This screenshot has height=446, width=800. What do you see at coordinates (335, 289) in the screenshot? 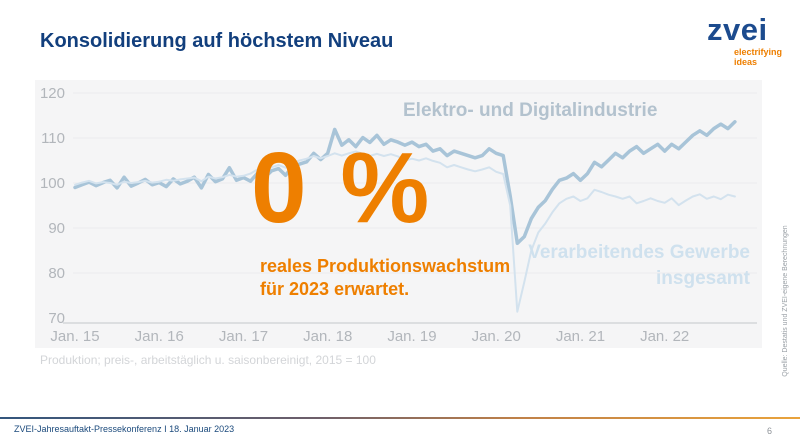
I see `annotation-text-line2: für 2023 erwartet.` at bounding box center [335, 289].